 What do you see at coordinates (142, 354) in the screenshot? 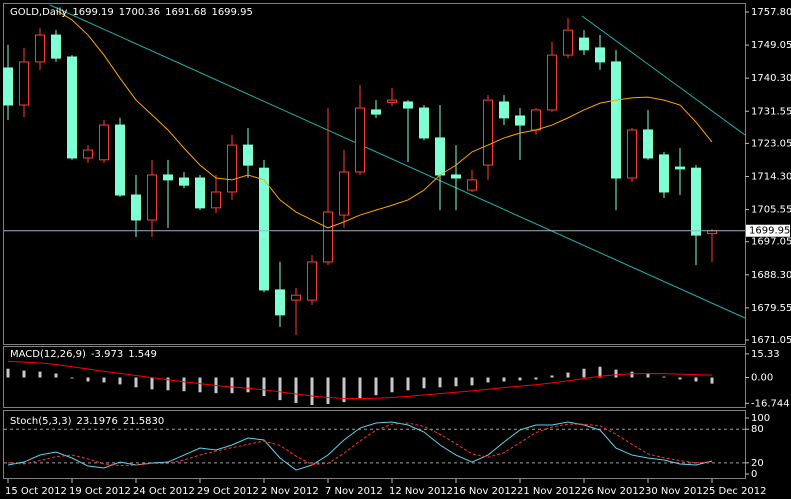
I see `last-signal: 1.549` at bounding box center [142, 354].